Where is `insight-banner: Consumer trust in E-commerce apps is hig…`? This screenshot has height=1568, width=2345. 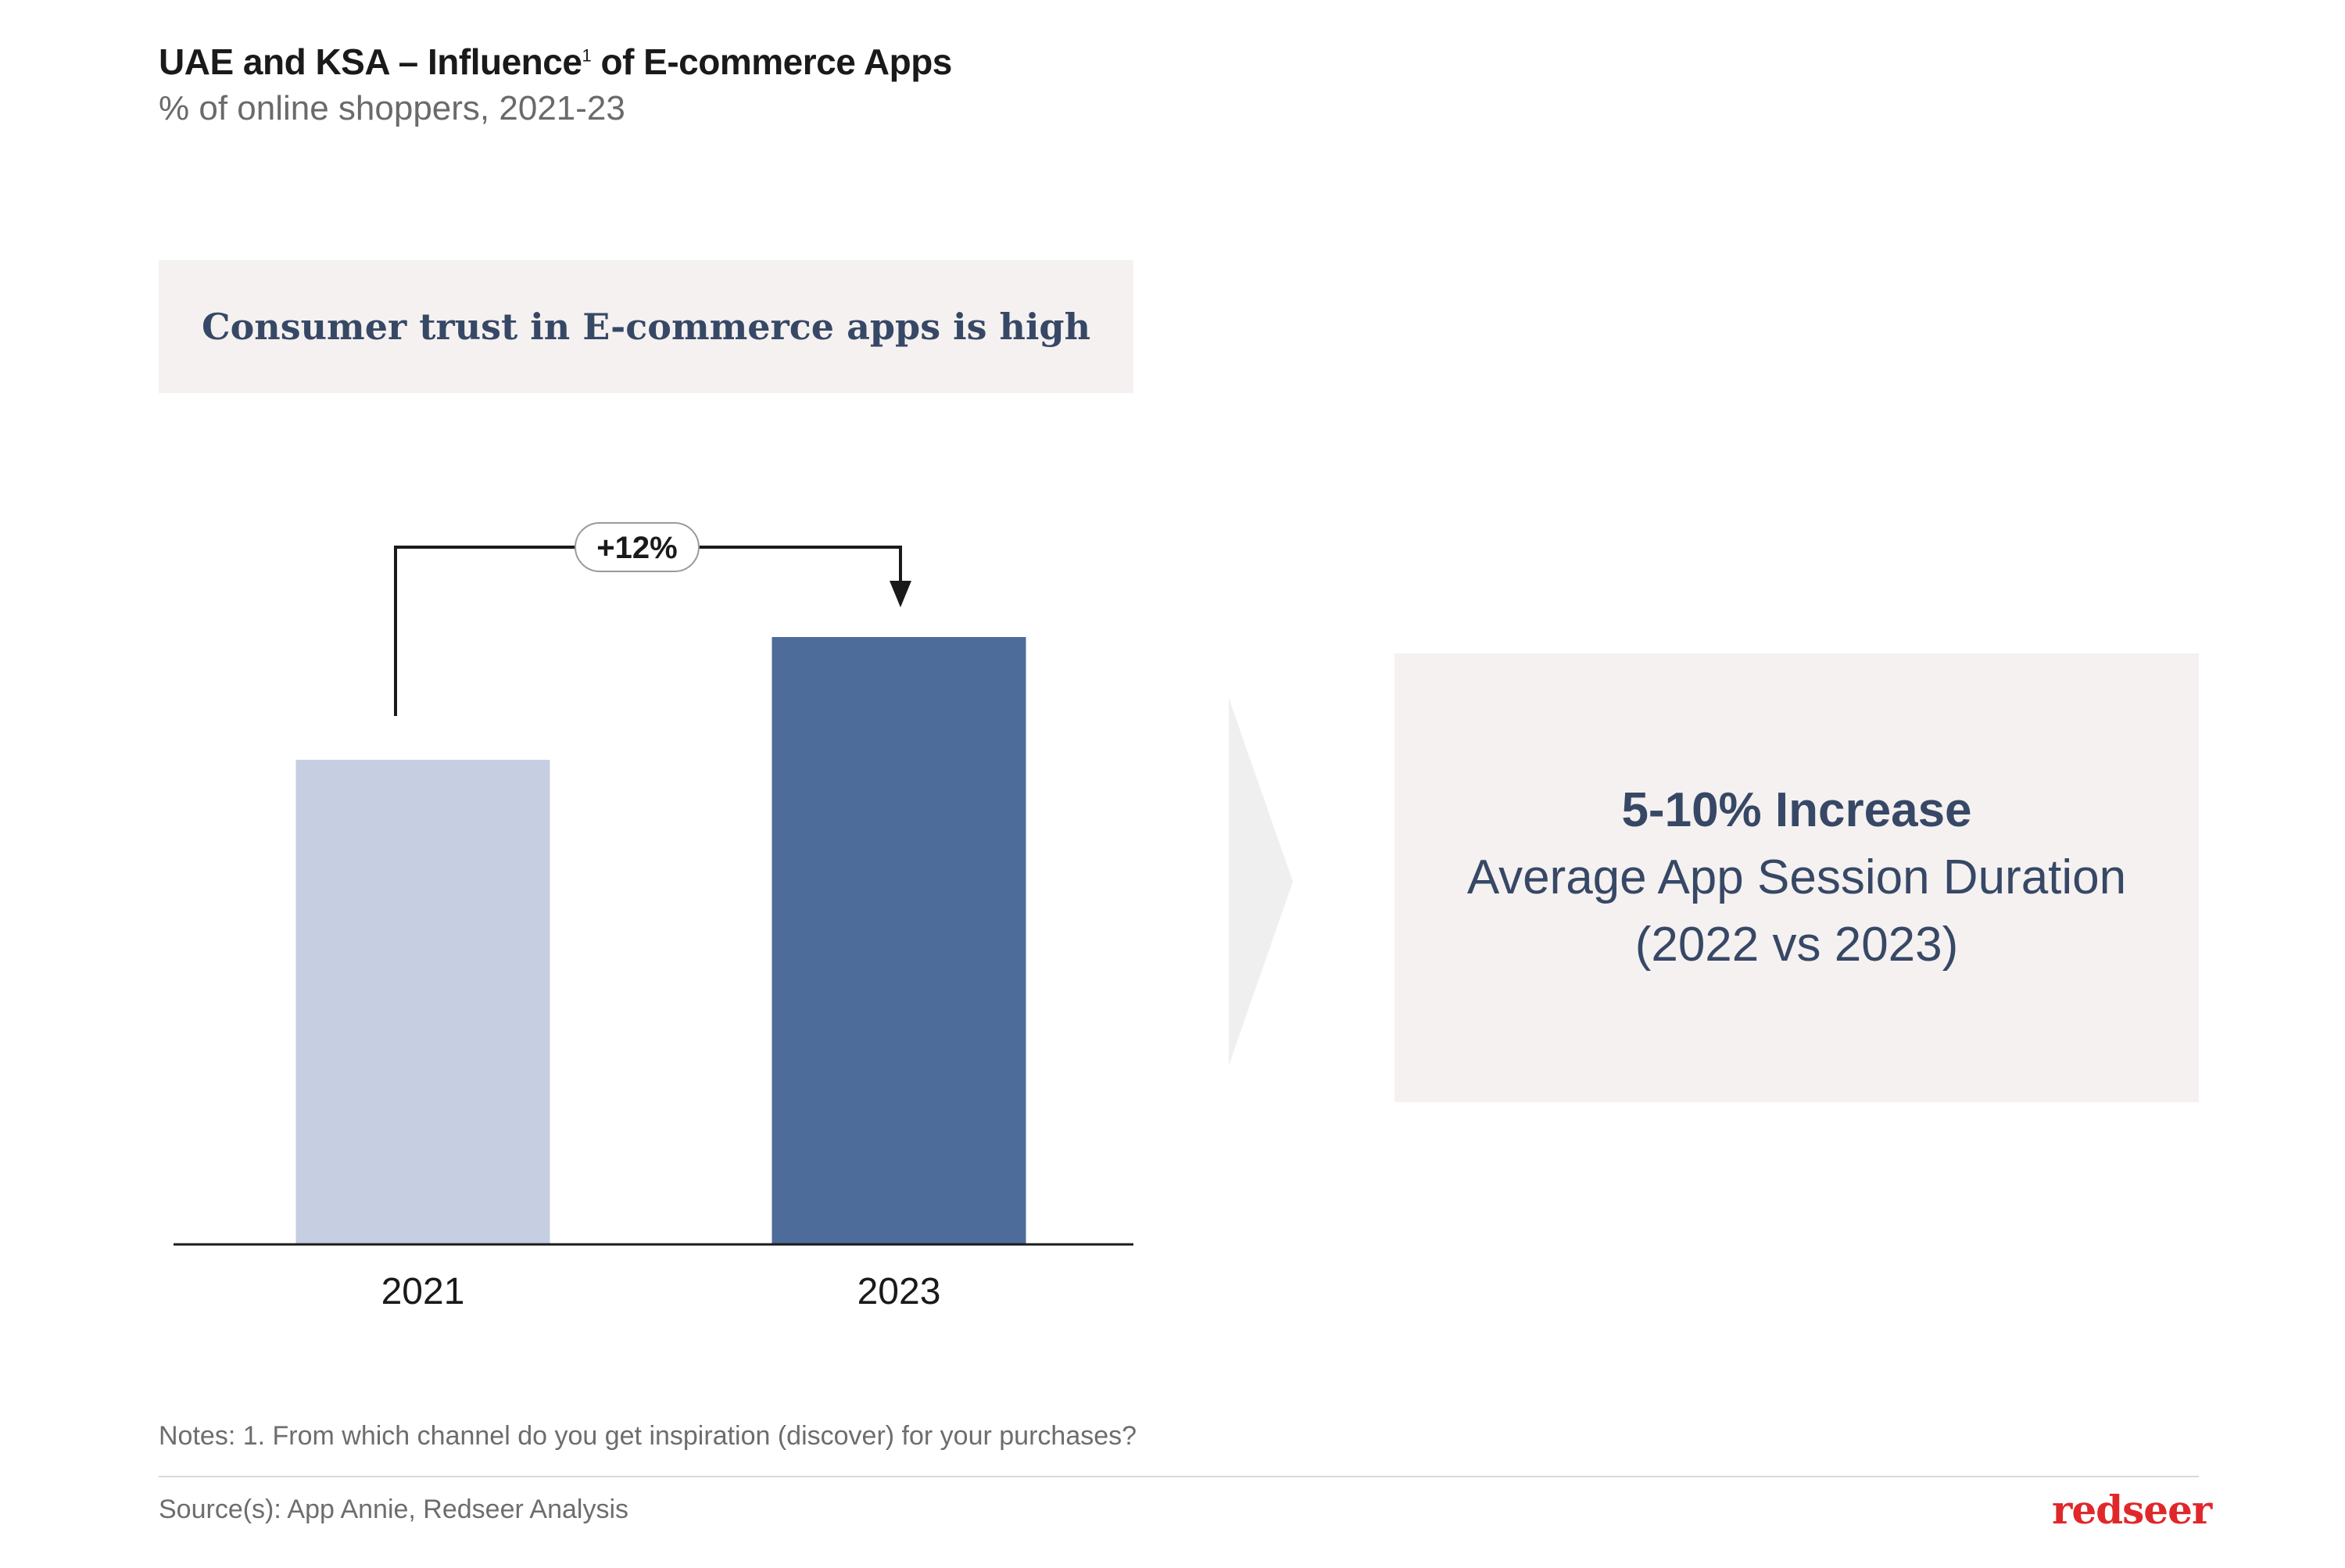 insight-banner: Consumer trust in E-commerce apps is hig… is located at coordinates (646, 326).